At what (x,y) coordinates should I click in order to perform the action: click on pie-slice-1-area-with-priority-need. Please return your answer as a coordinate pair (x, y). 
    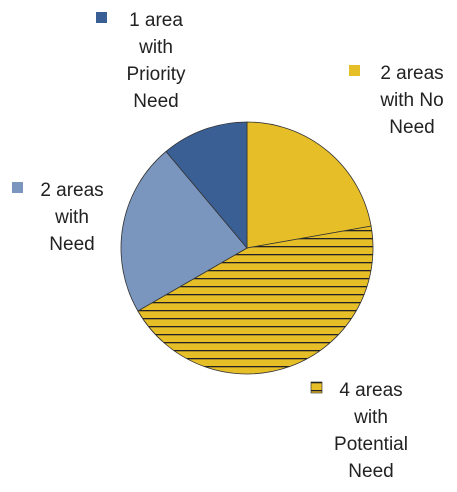
    Looking at the image, I should click on (206, 185).